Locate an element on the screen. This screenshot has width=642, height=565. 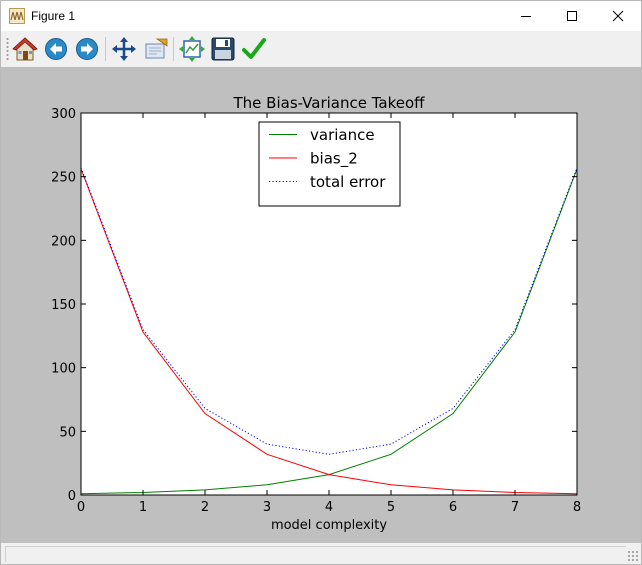
y-tick-label: 150 is located at coordinates (63, 305).